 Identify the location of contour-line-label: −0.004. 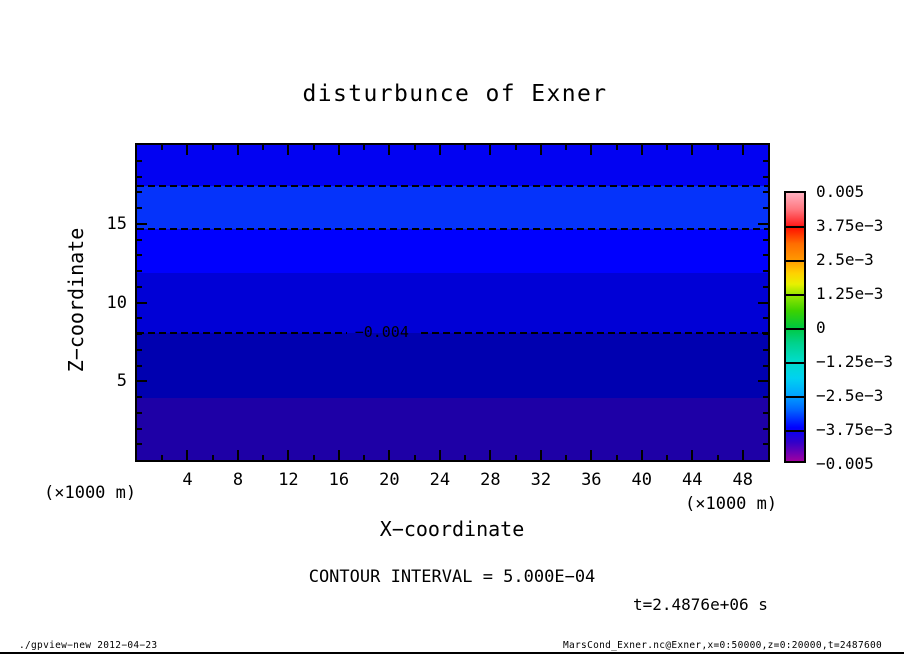
(381, 332).